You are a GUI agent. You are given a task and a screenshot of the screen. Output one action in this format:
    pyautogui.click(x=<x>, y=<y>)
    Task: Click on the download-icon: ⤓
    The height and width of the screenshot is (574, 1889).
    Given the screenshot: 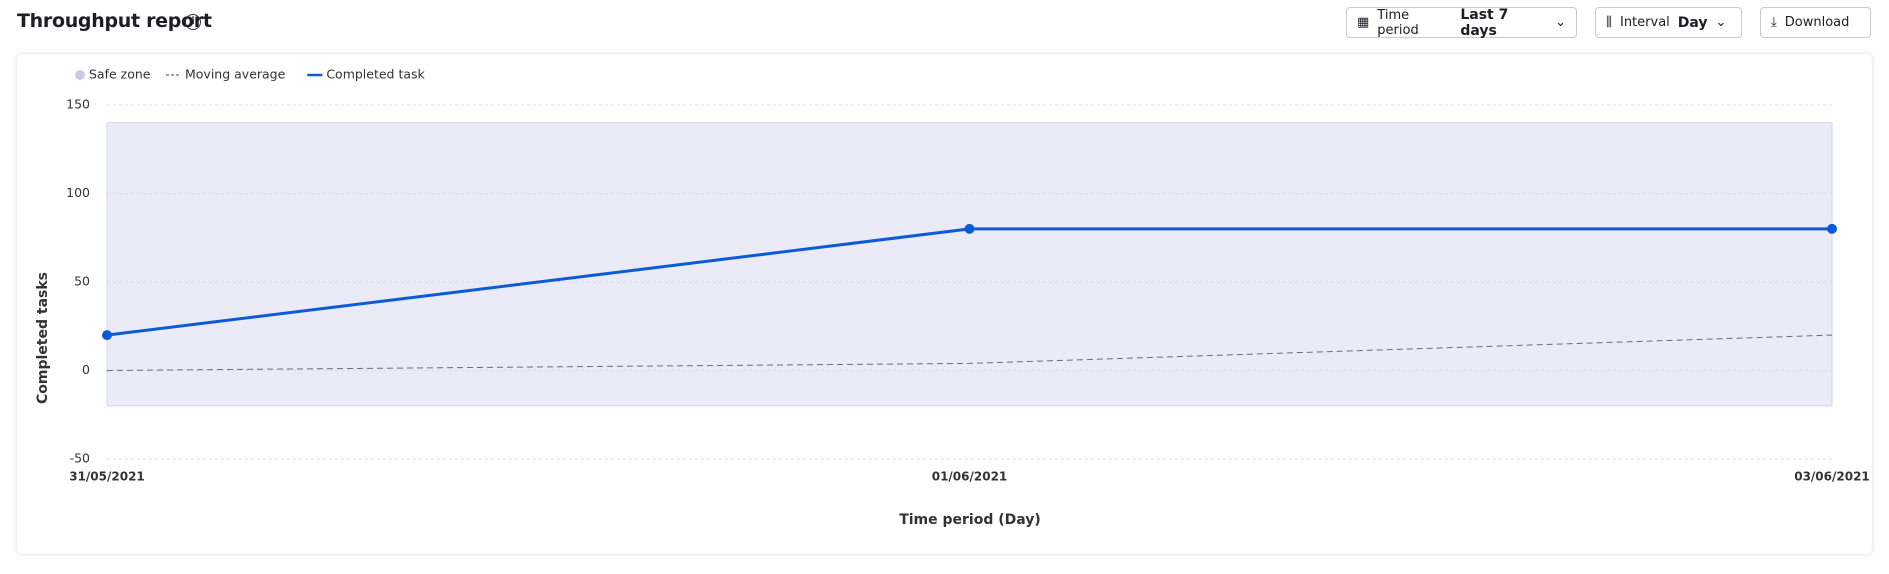 What is the action you would take?
    pyautogui.click(x=1774, y=22)
    